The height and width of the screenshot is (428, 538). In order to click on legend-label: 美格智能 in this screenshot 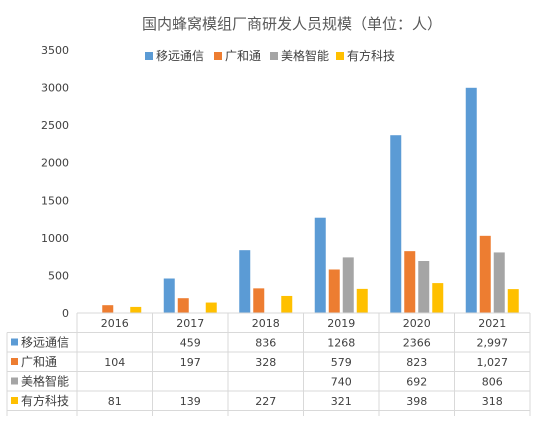, I will do `click(305, 55)`.